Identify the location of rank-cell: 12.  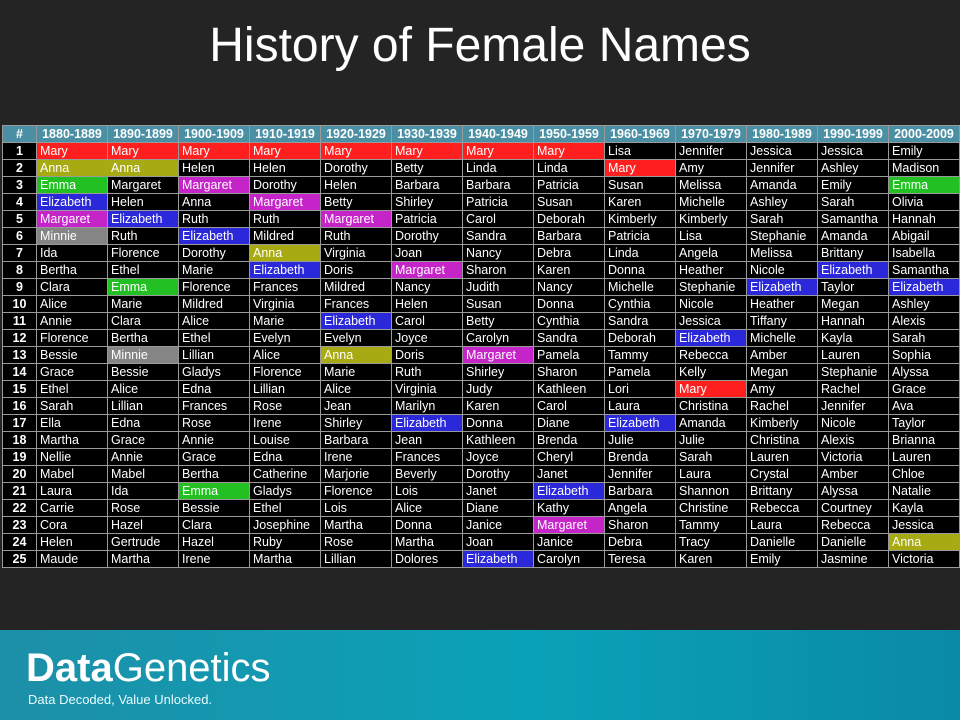
(19, 338).